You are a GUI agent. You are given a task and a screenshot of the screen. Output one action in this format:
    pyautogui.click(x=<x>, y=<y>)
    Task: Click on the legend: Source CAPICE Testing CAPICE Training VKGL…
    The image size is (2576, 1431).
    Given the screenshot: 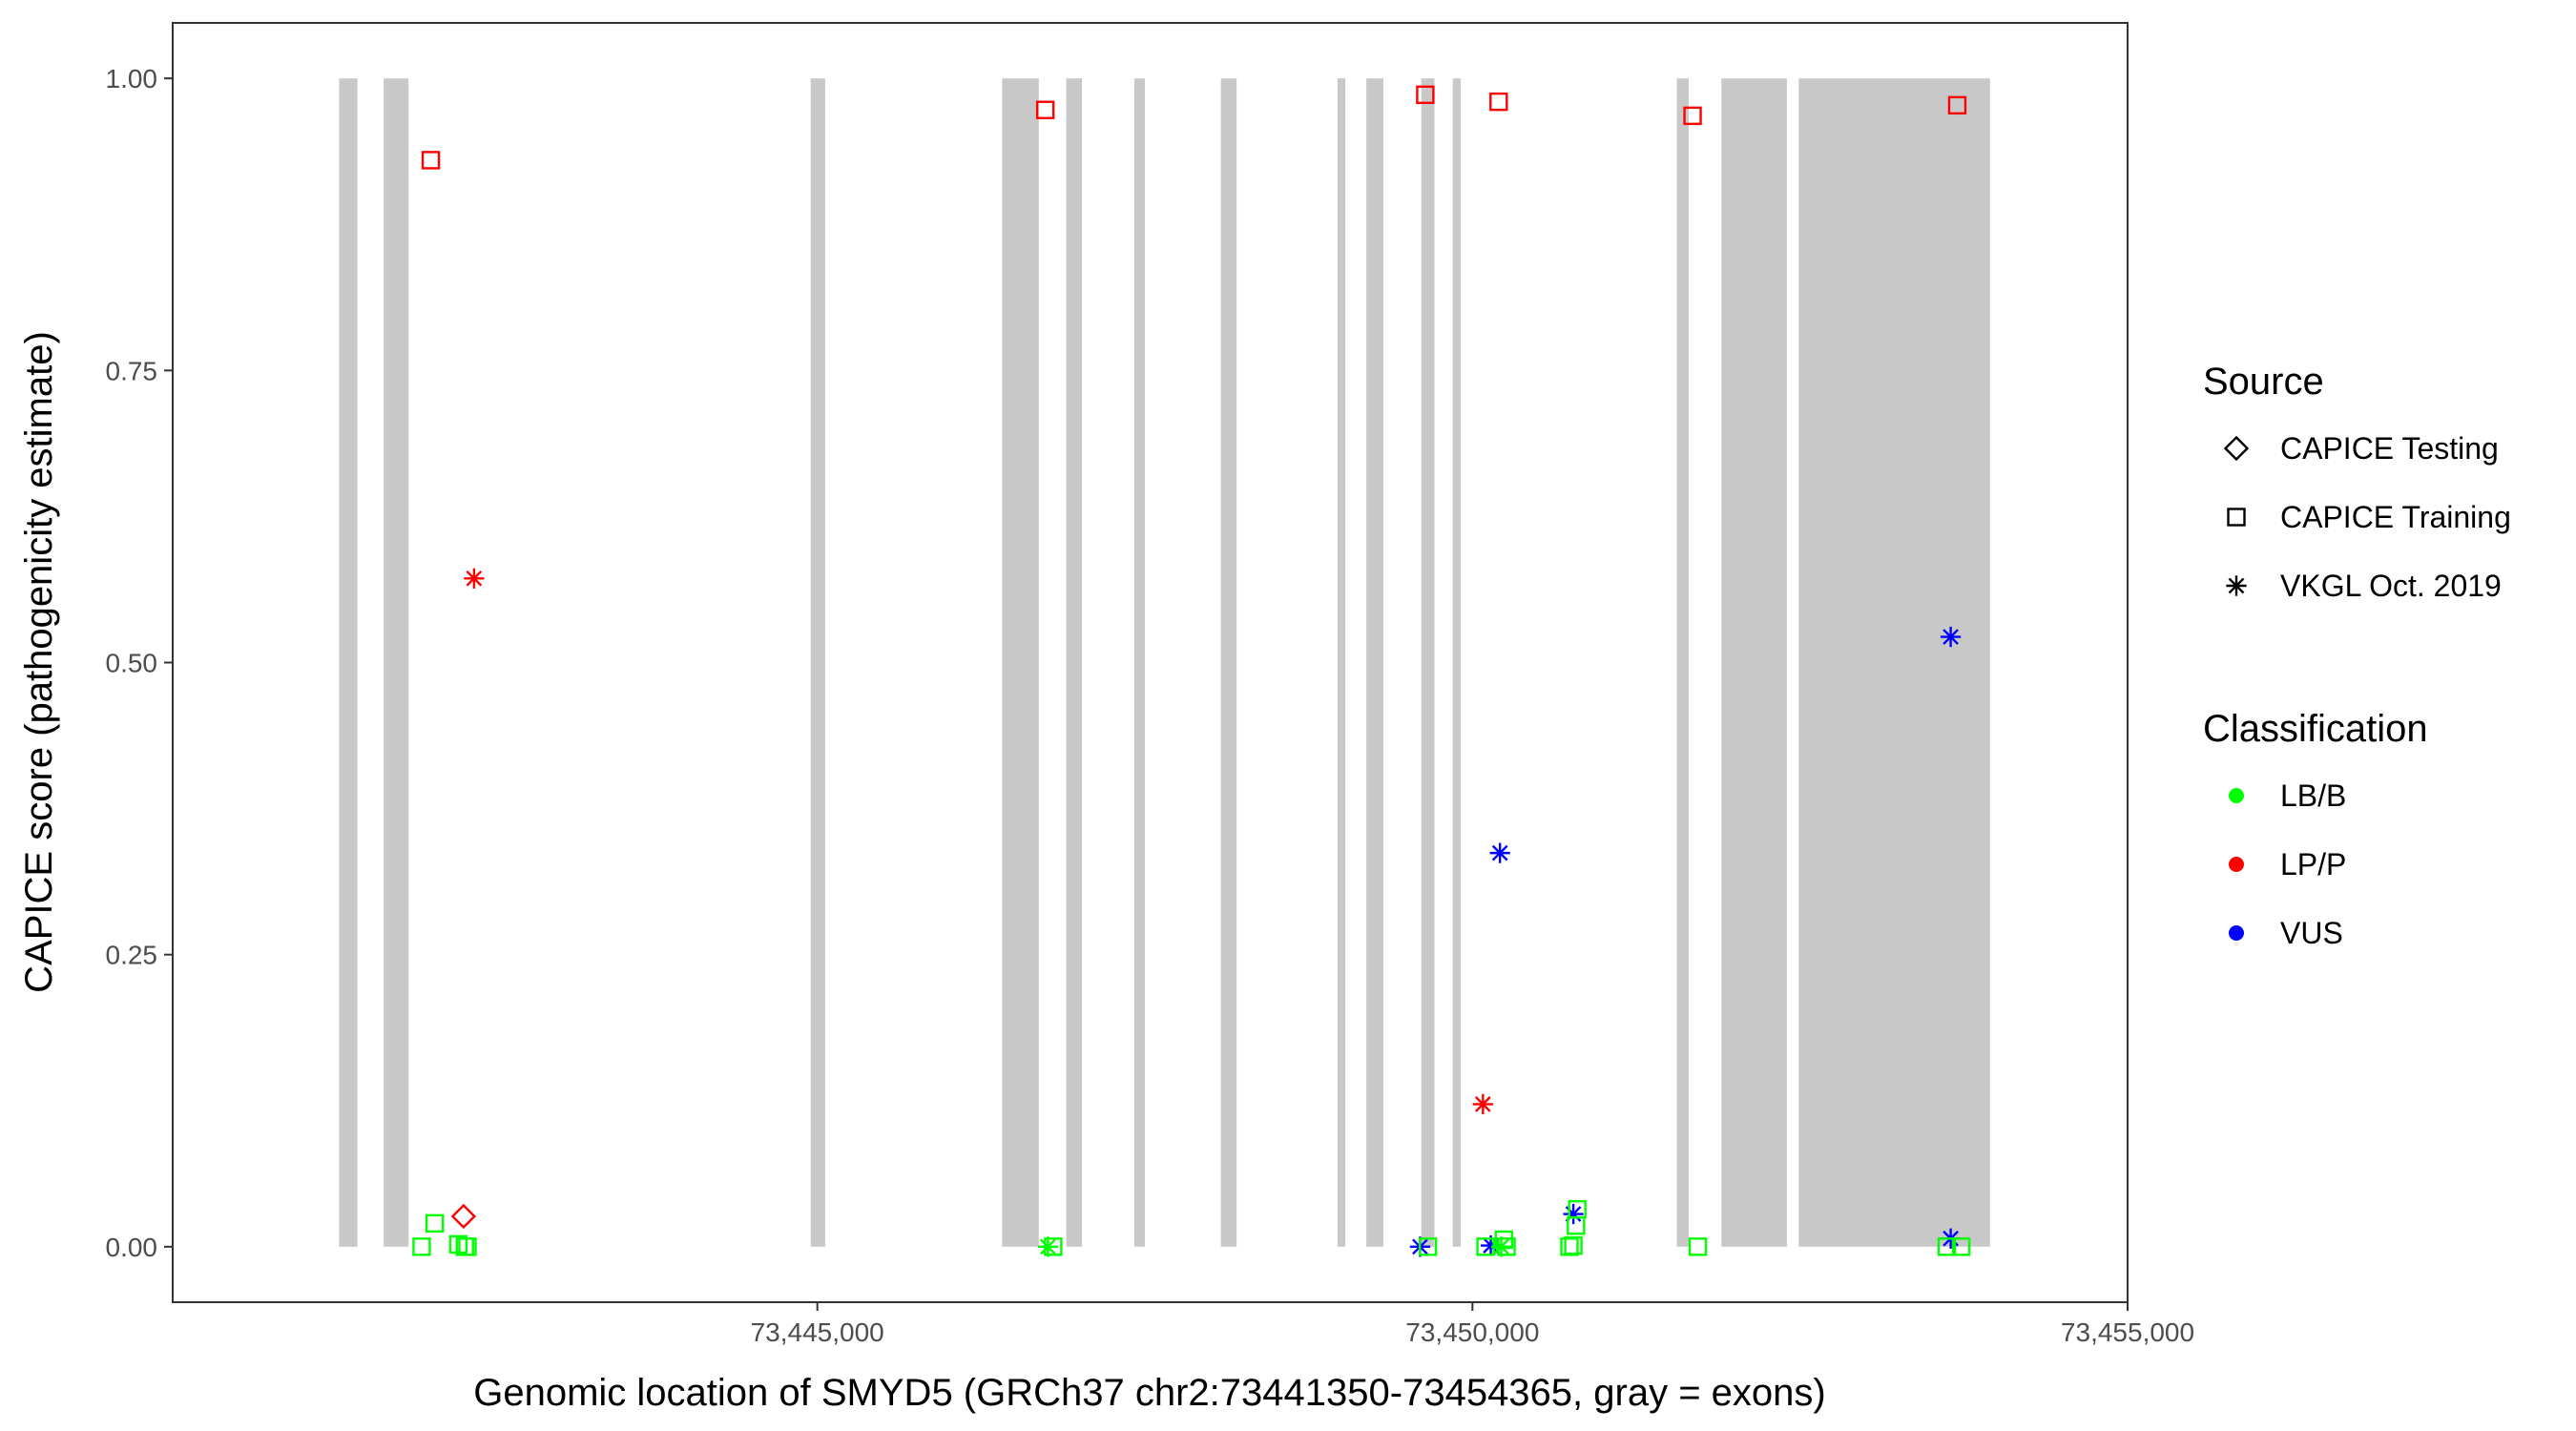 What is the action you would take?
    pyautogui.click(x=2357, y=655)
    